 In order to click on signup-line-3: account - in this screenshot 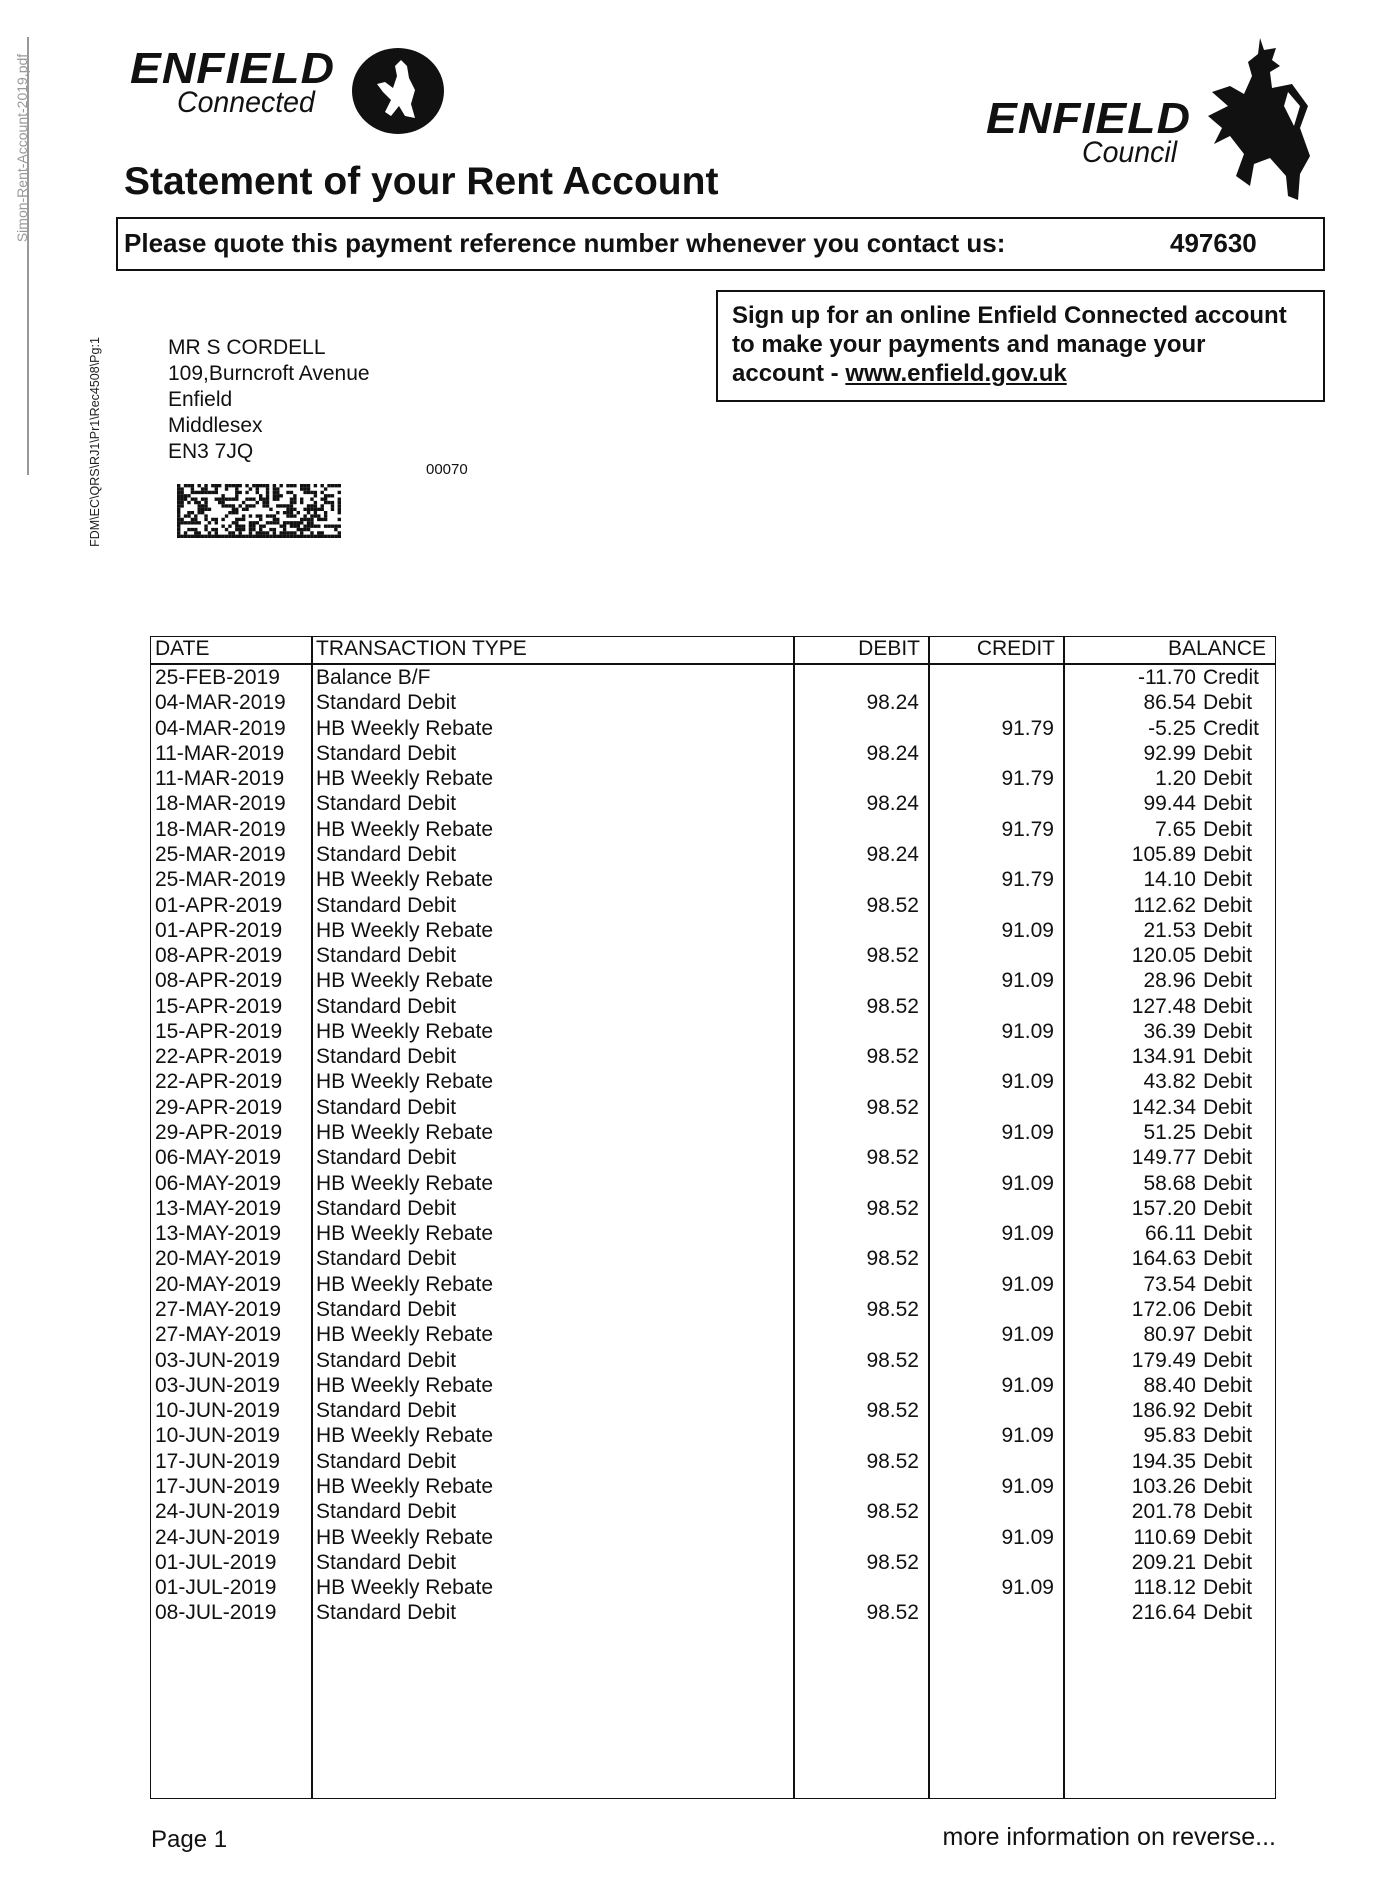, I will do `click(789, 373)`.